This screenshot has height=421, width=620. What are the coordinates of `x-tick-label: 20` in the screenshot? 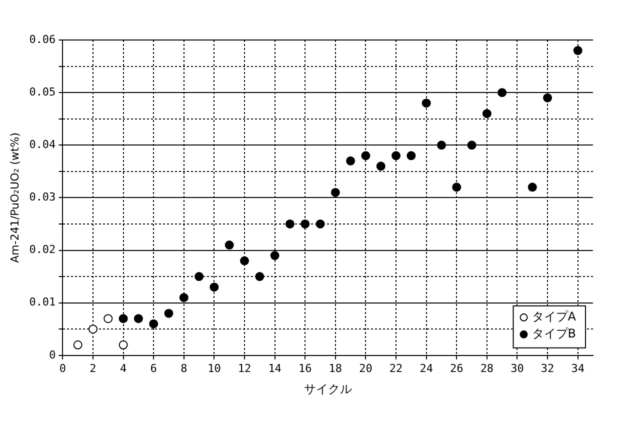 It's located at (365, 368).